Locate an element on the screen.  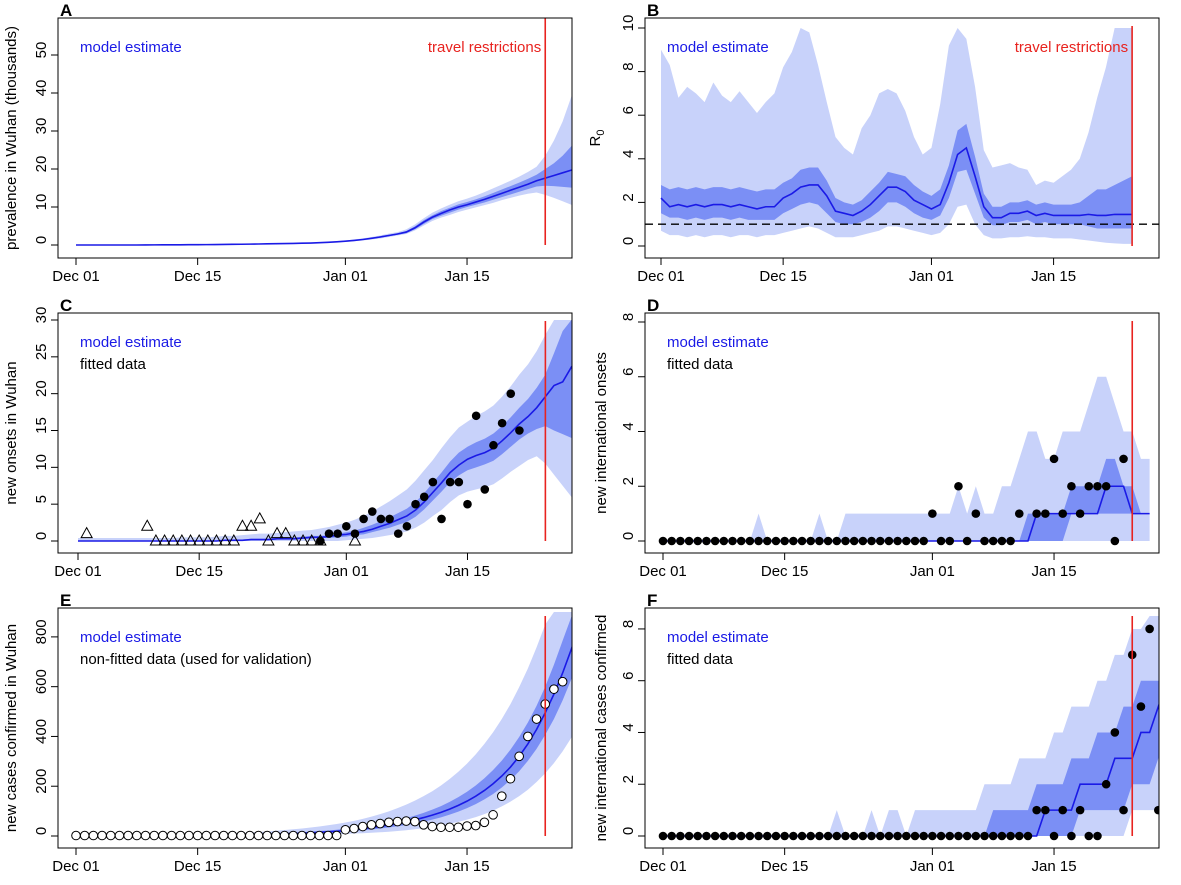
y-tick-label: 4 is located at coordinates (628, 727).